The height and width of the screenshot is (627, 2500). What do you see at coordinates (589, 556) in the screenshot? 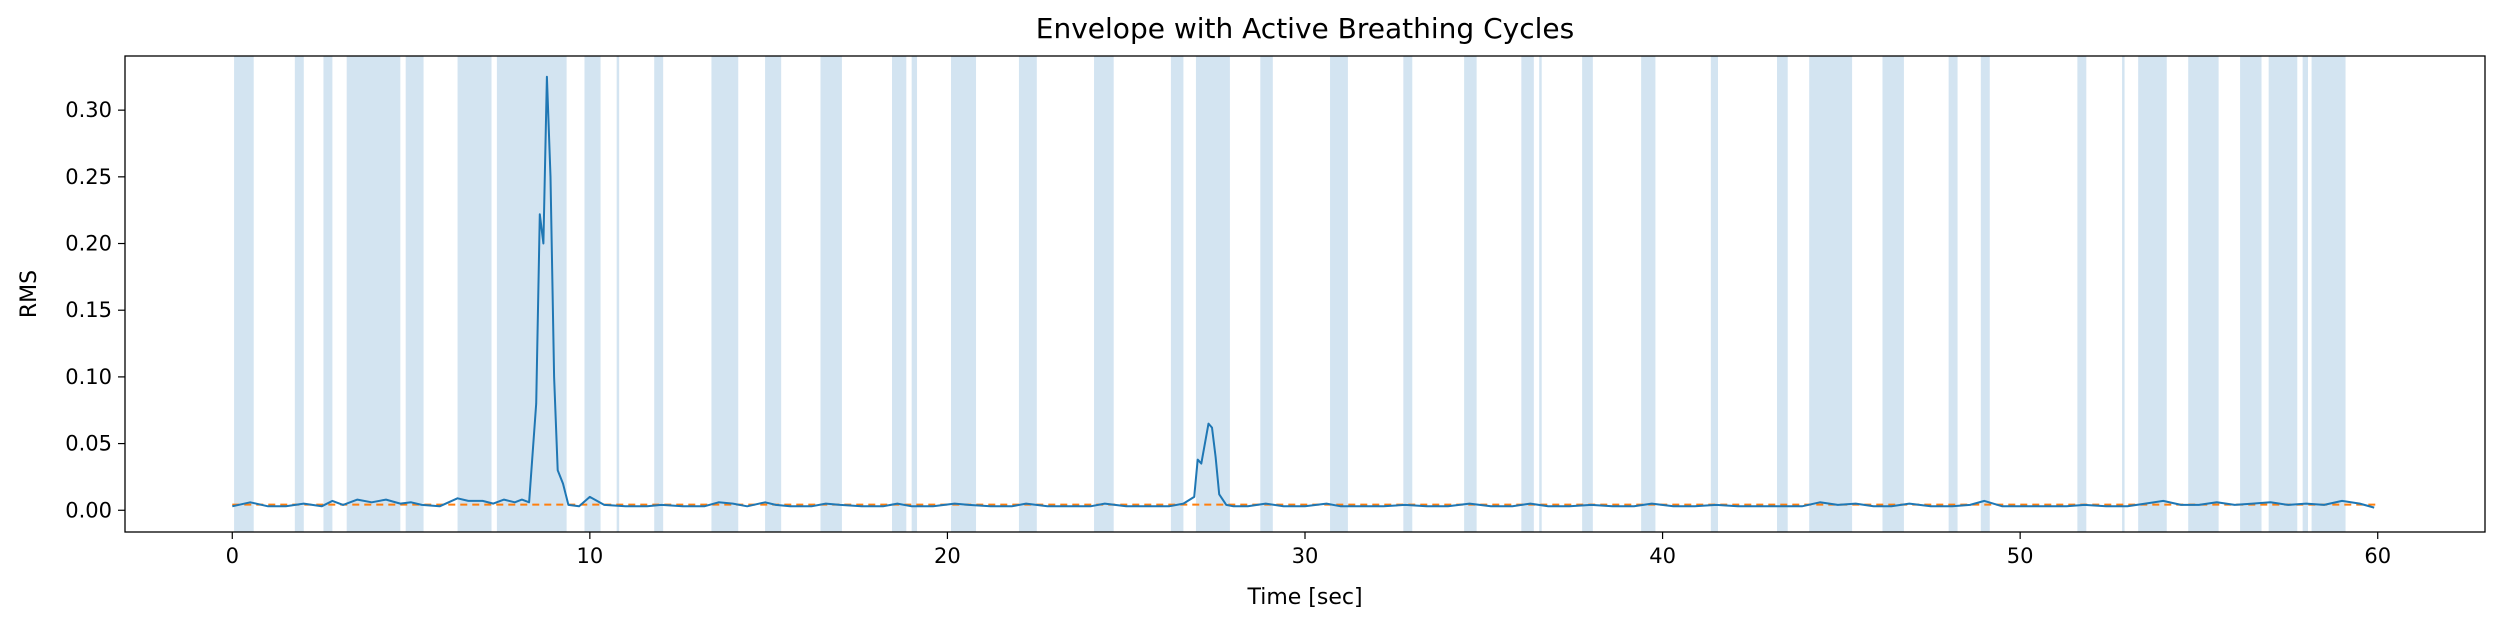
I see `x-tick-label: 10` at bounding box center [589, 556].